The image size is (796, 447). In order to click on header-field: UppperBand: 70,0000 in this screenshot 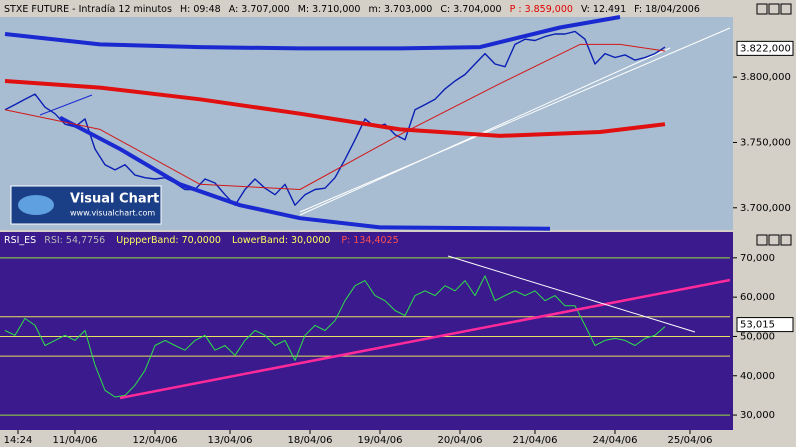, I will do `click(168, 240)`.